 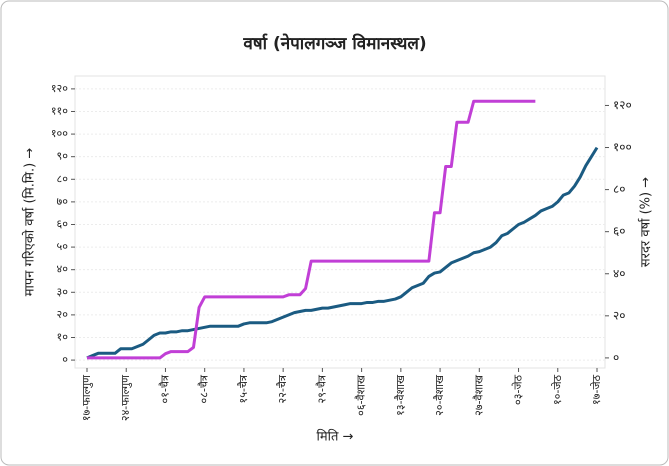 What do you see at coordinates (63, 223) in the screenshot?
I see `y-tick-label: ६०` at bounding box center [63, 223].